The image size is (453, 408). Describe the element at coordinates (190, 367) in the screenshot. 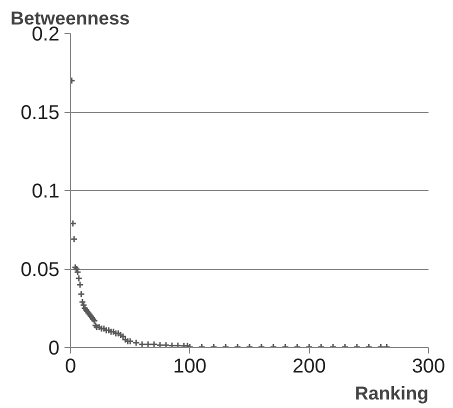

I see `x-tick-label: 100` at that location.